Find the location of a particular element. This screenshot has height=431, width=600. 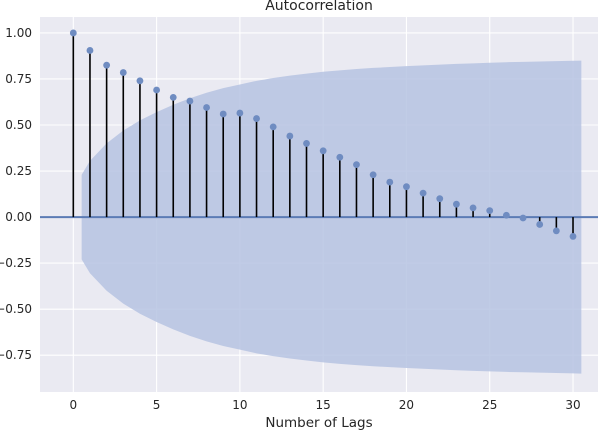

y-tick-label: −0.75 is located at coordinates (16, 355).